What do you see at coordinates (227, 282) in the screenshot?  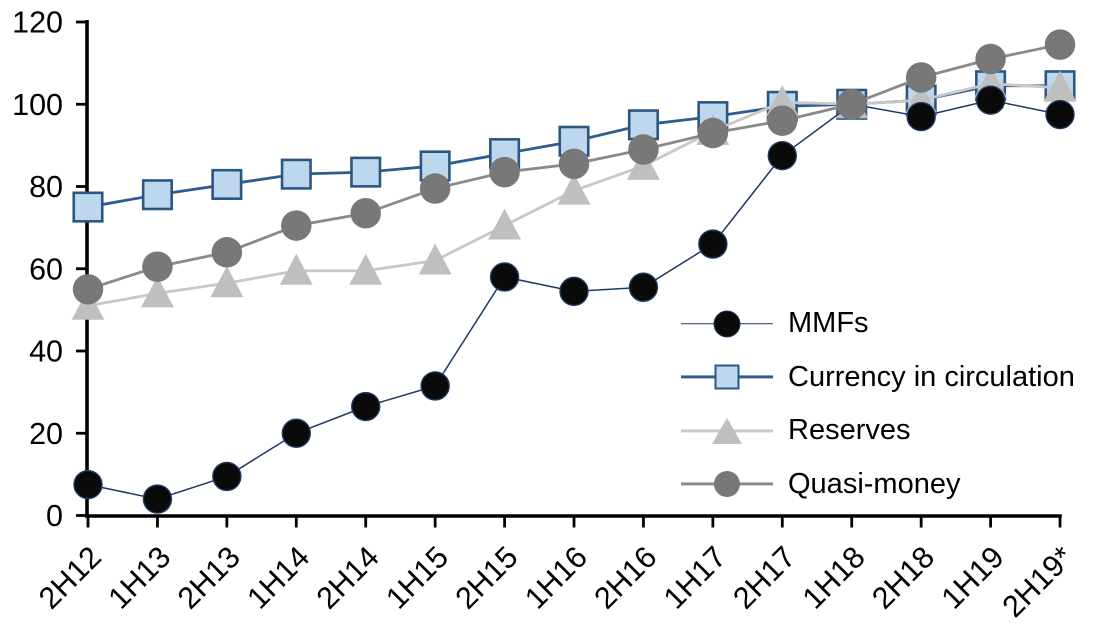 I see `marker-reserves-2h13` at bounding box center [227, 282].